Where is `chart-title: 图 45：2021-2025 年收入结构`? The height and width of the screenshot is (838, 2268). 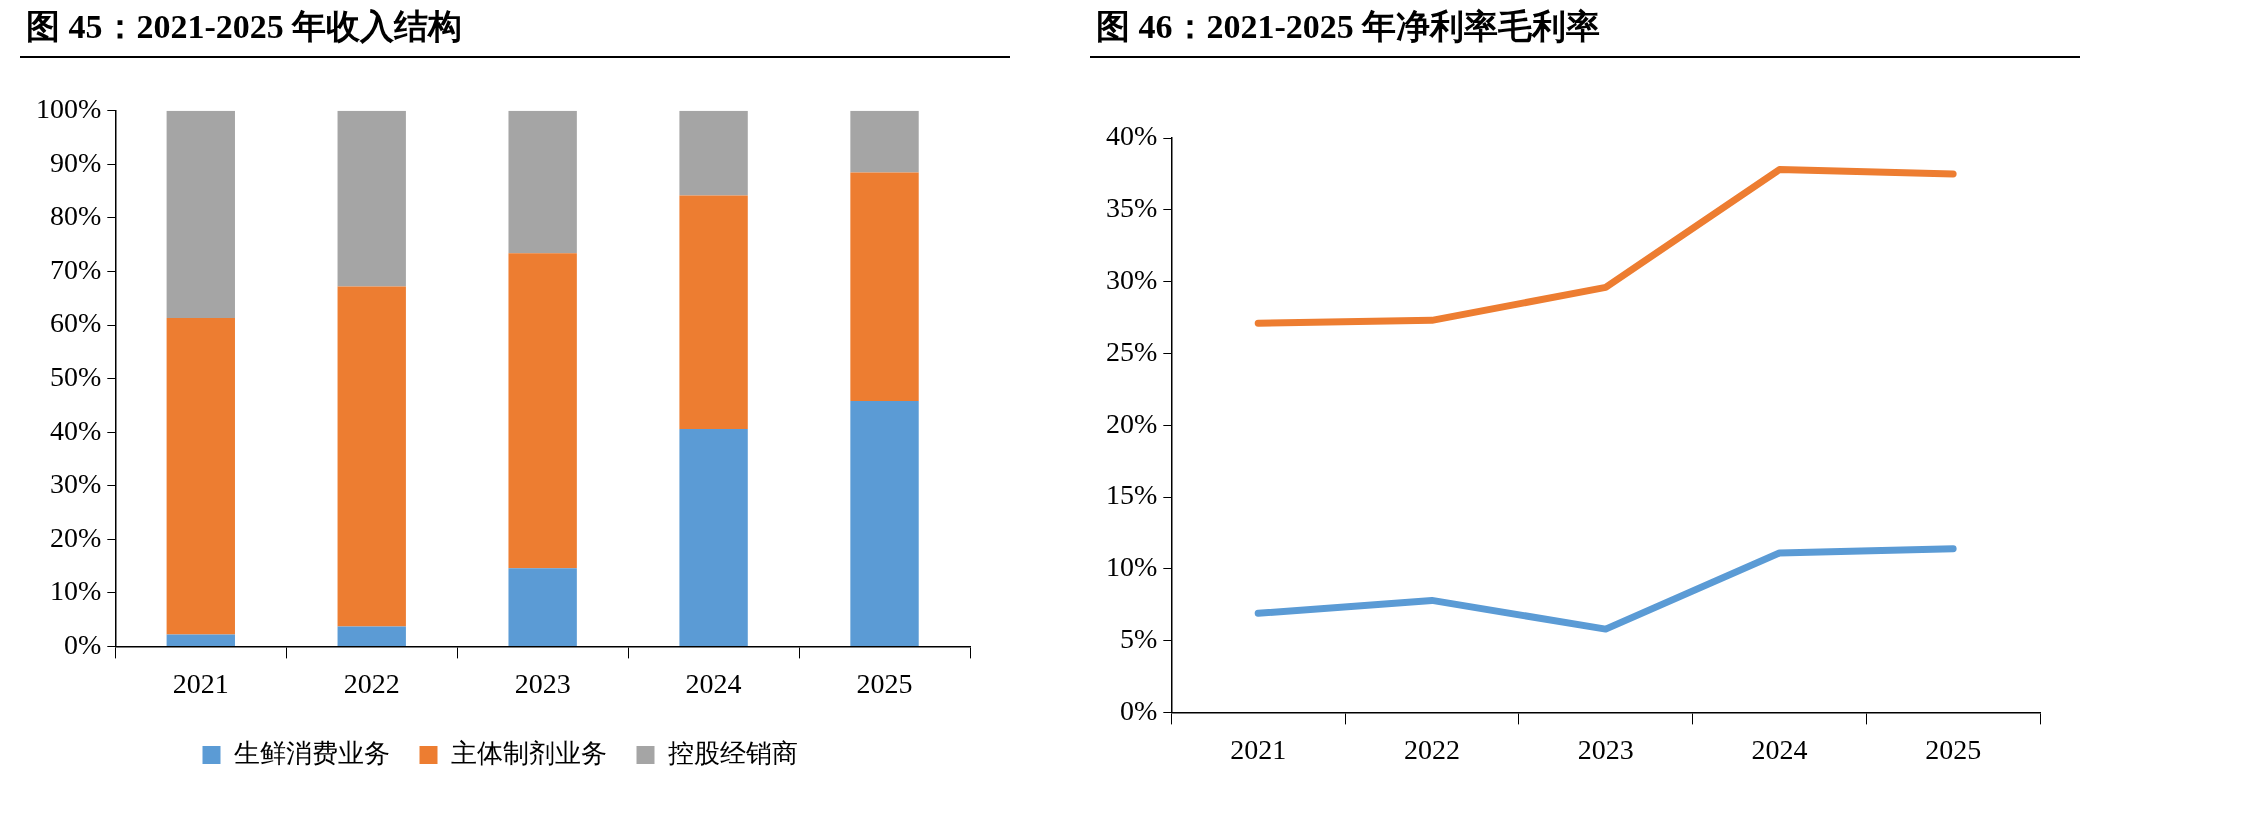 chart-title: 图 45：2021-2025 年收入结构 is located at coordinates (515, 29).